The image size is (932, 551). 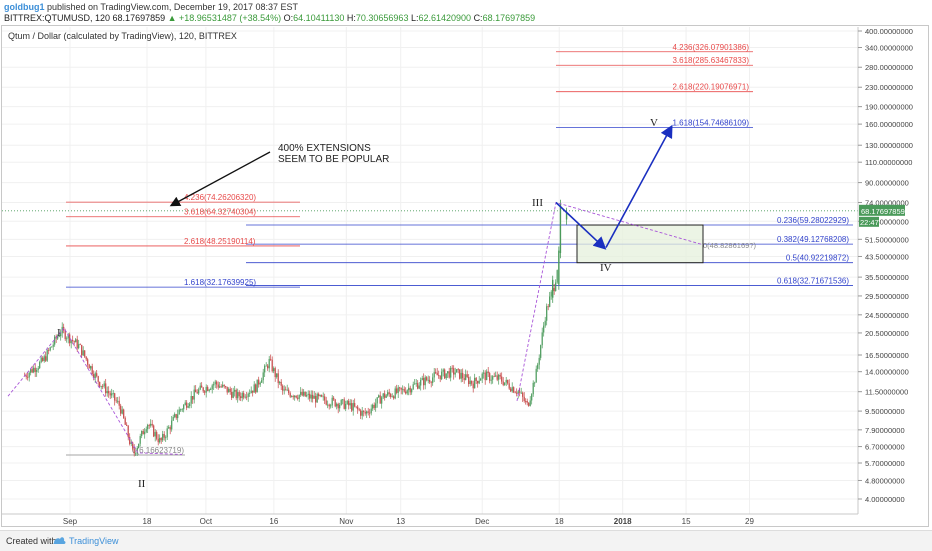 What do you see at coordinates (537, 203) in the screenshot?
I see `wave-label-iii: III` at bounding box center [537, 203].